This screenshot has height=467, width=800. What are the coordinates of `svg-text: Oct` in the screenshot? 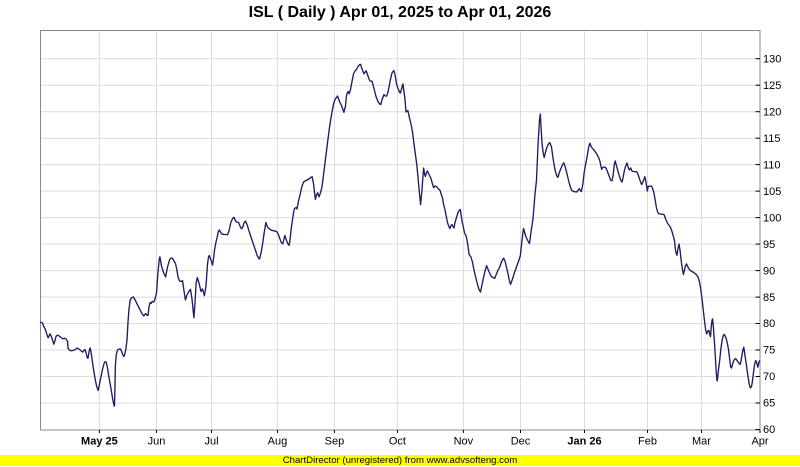 It's located at (397, 442).